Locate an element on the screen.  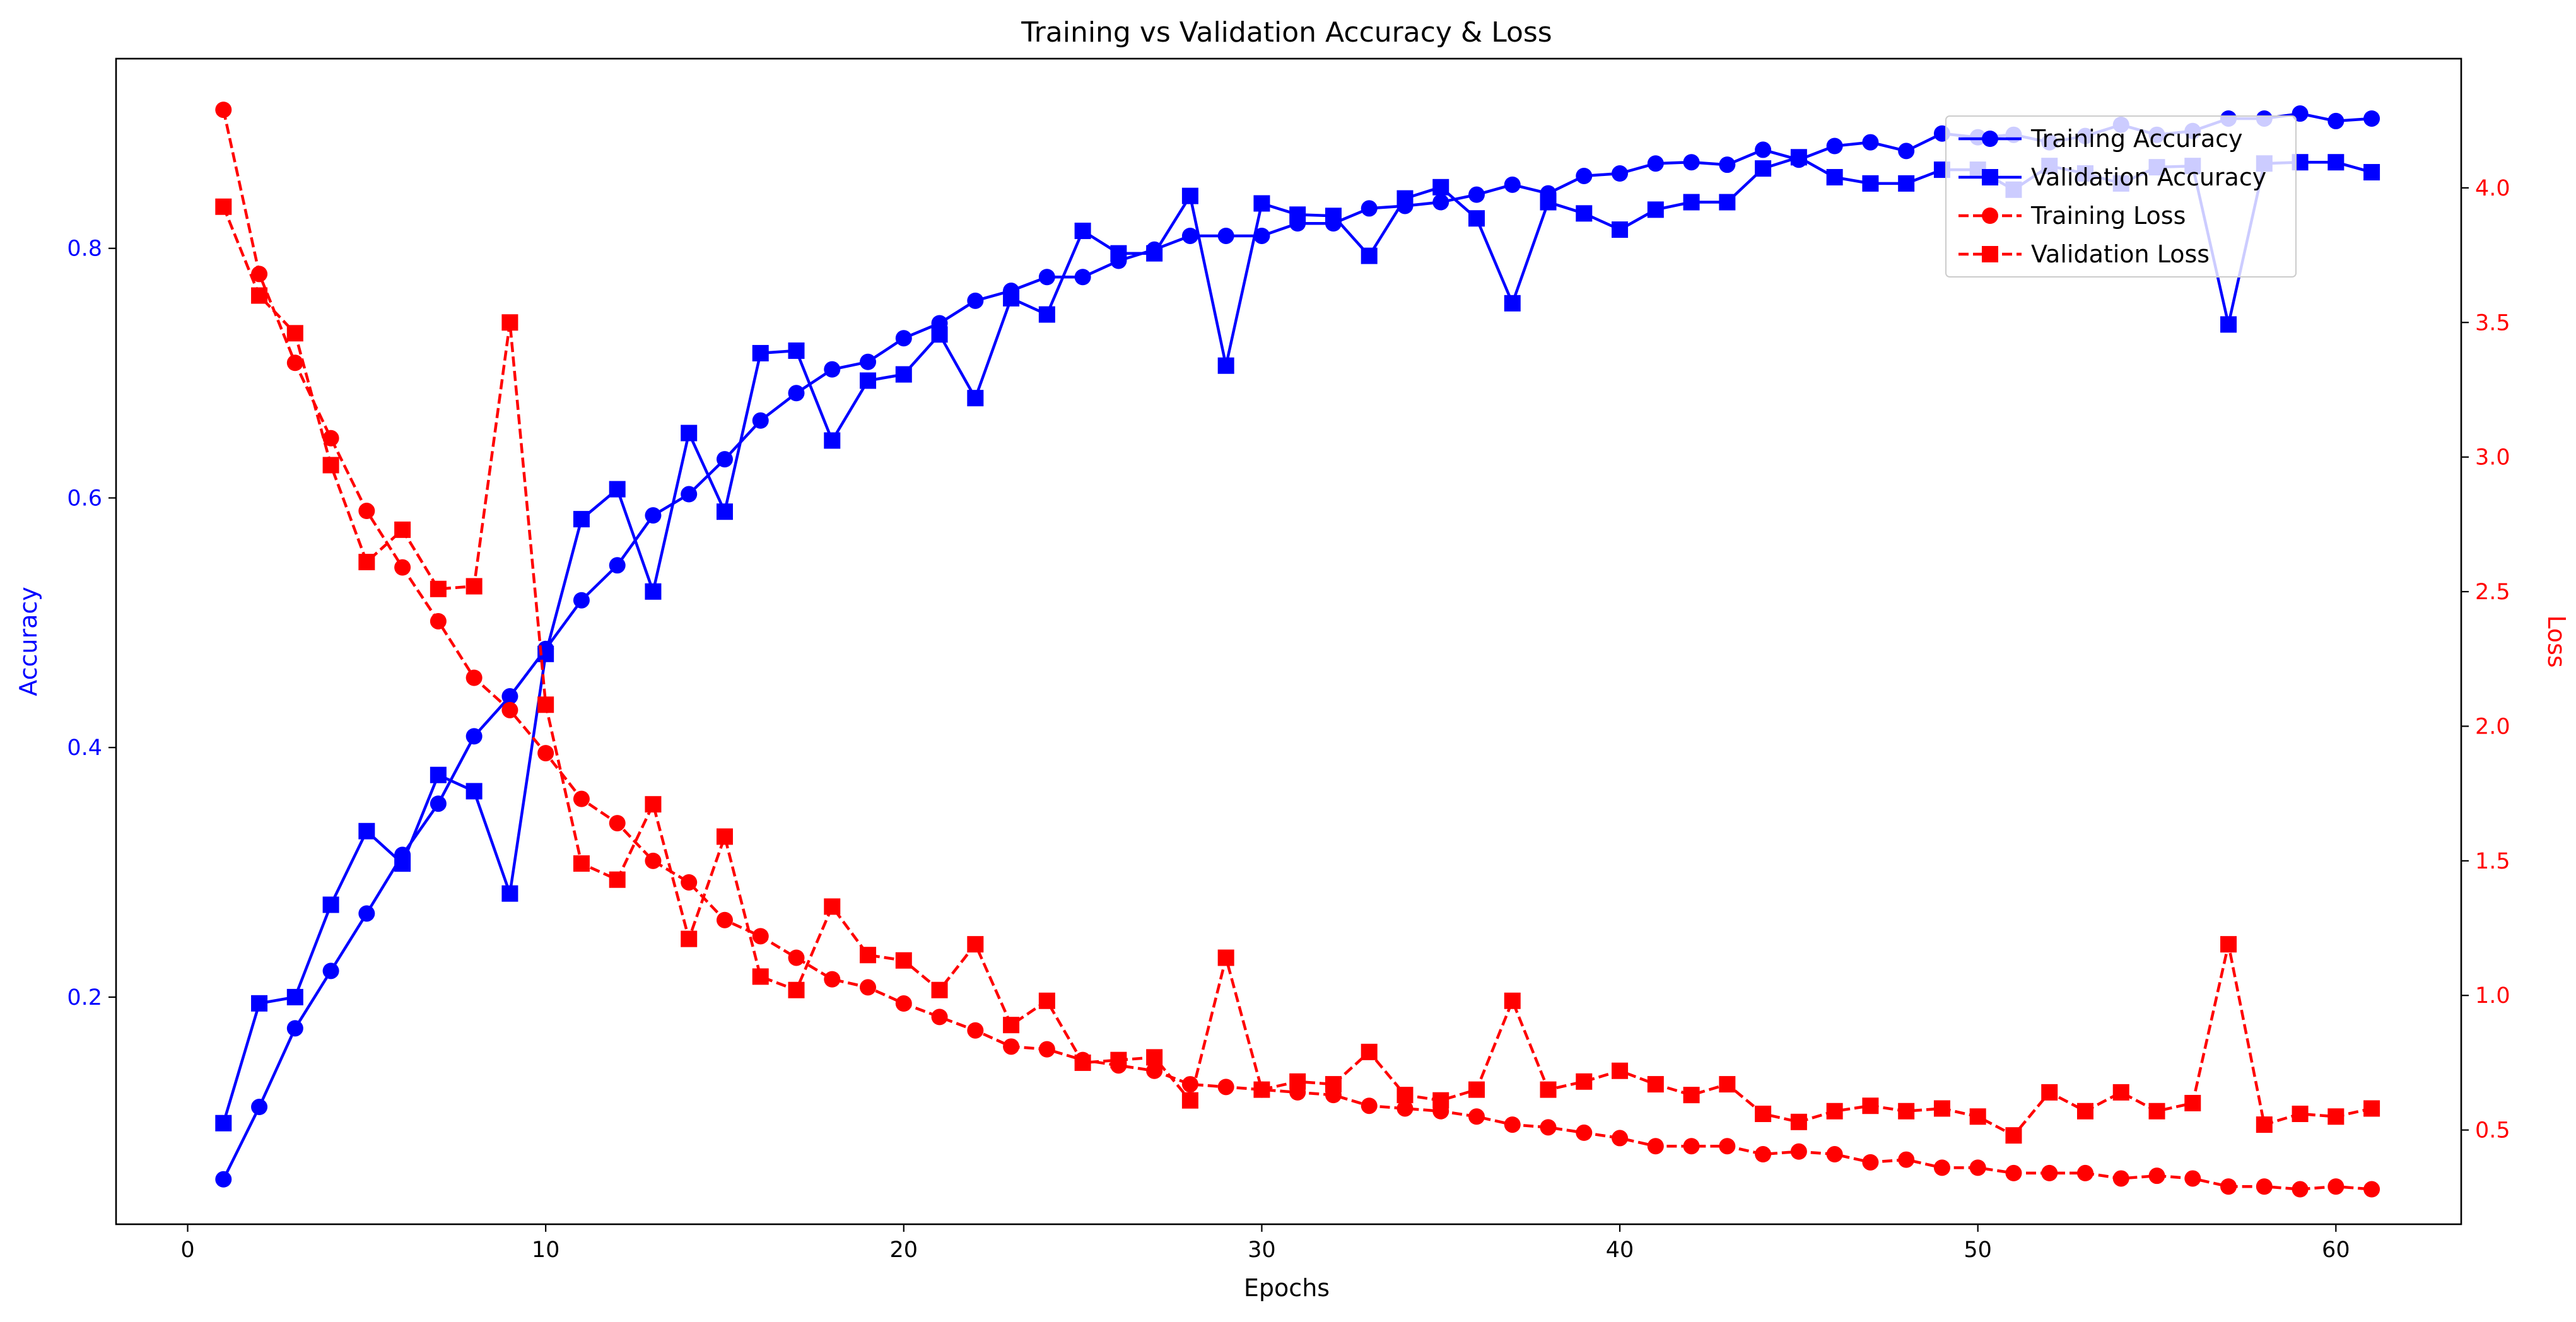
legend-training-loss-label: Training Loss is located at coordinates (2108, 216).